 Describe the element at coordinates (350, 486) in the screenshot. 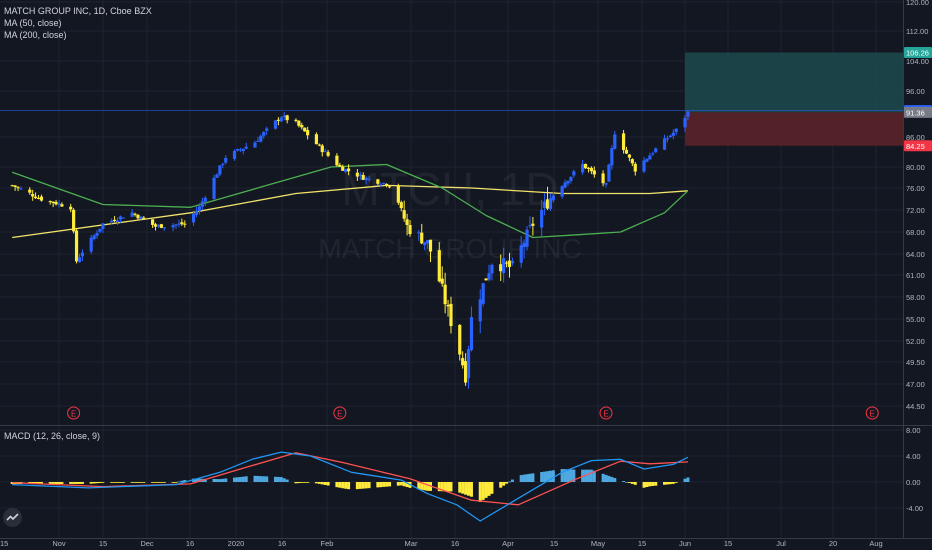

I see `macd-line` at that location.